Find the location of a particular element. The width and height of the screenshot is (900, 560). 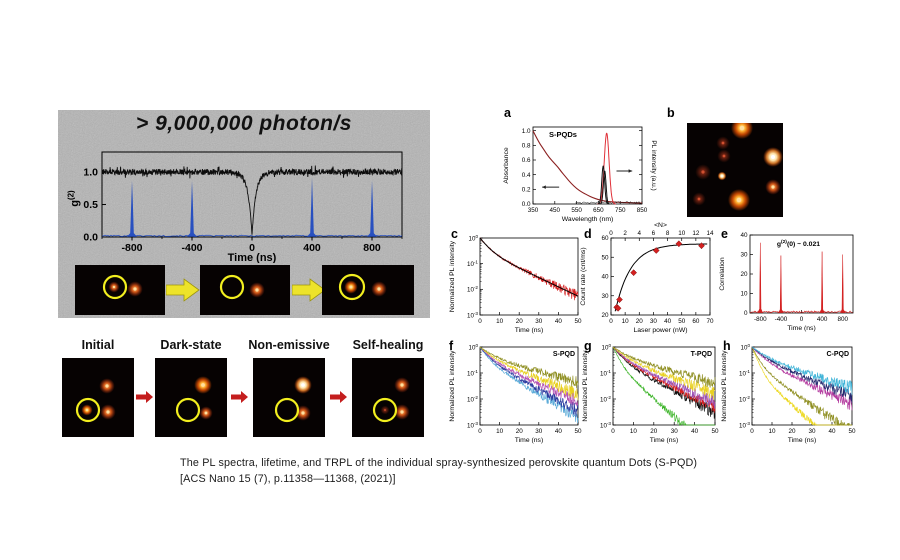

svg-text: 350 is located at coordinates (533, 210).